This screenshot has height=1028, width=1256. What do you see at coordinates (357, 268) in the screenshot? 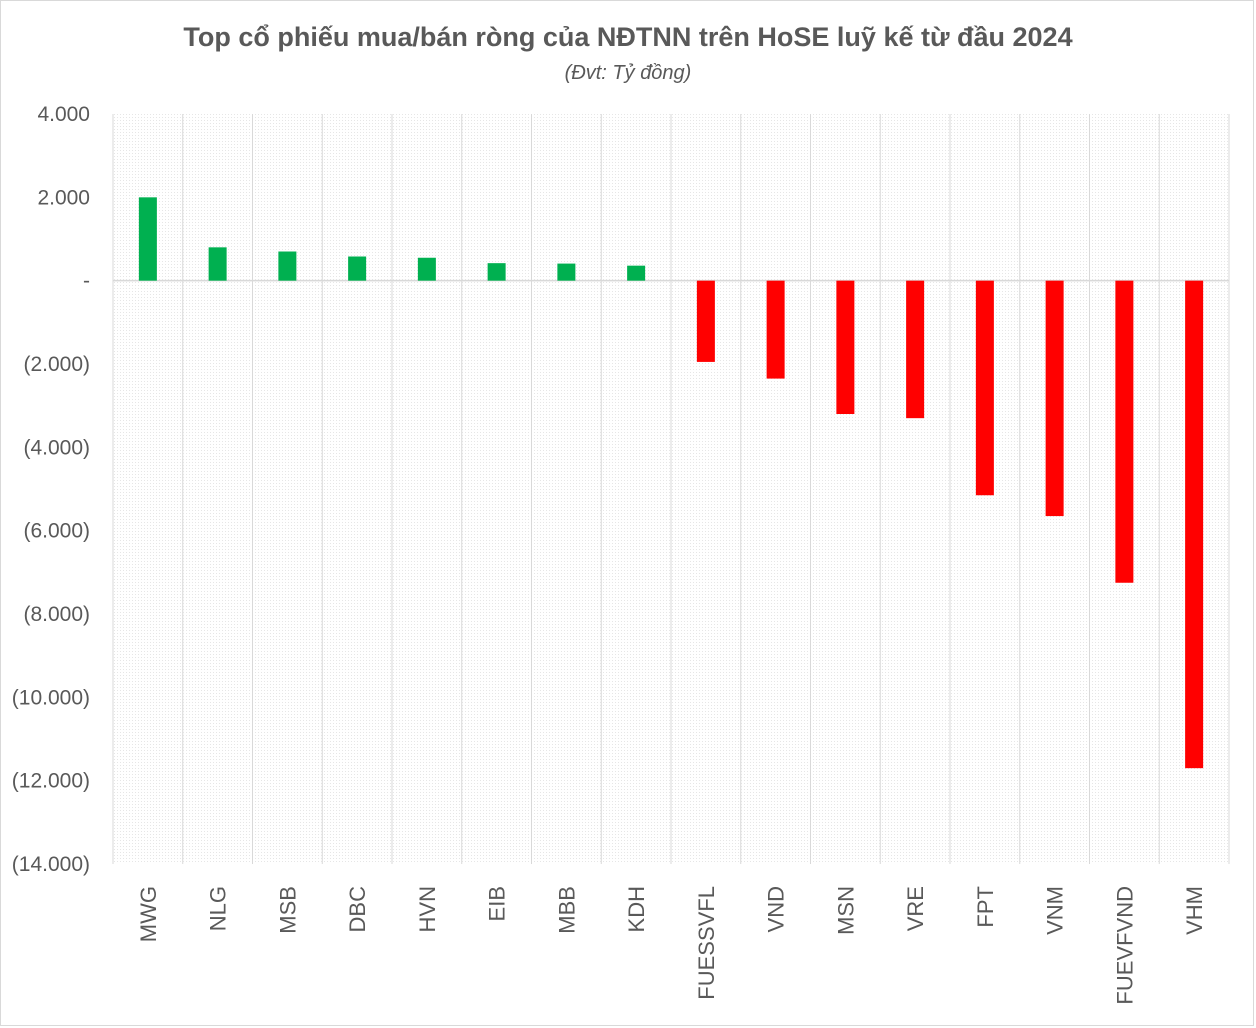
I see `bar-dbc` at bounding box center [357, 268].